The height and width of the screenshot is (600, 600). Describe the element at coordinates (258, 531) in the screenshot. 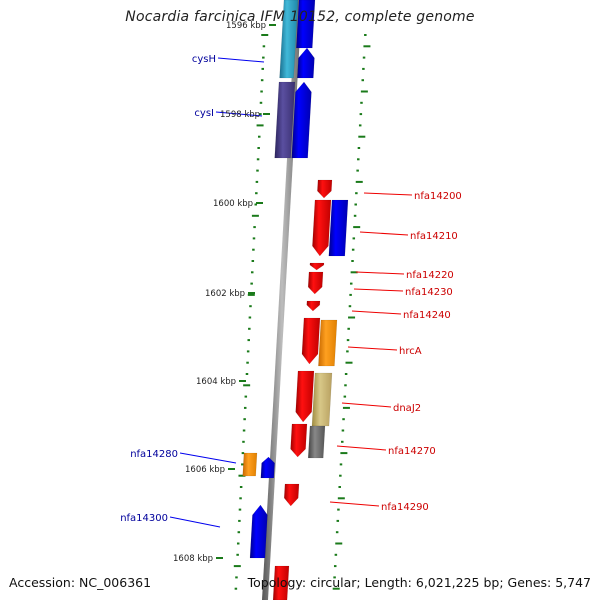

I see `gene-nfa14300` at that location.